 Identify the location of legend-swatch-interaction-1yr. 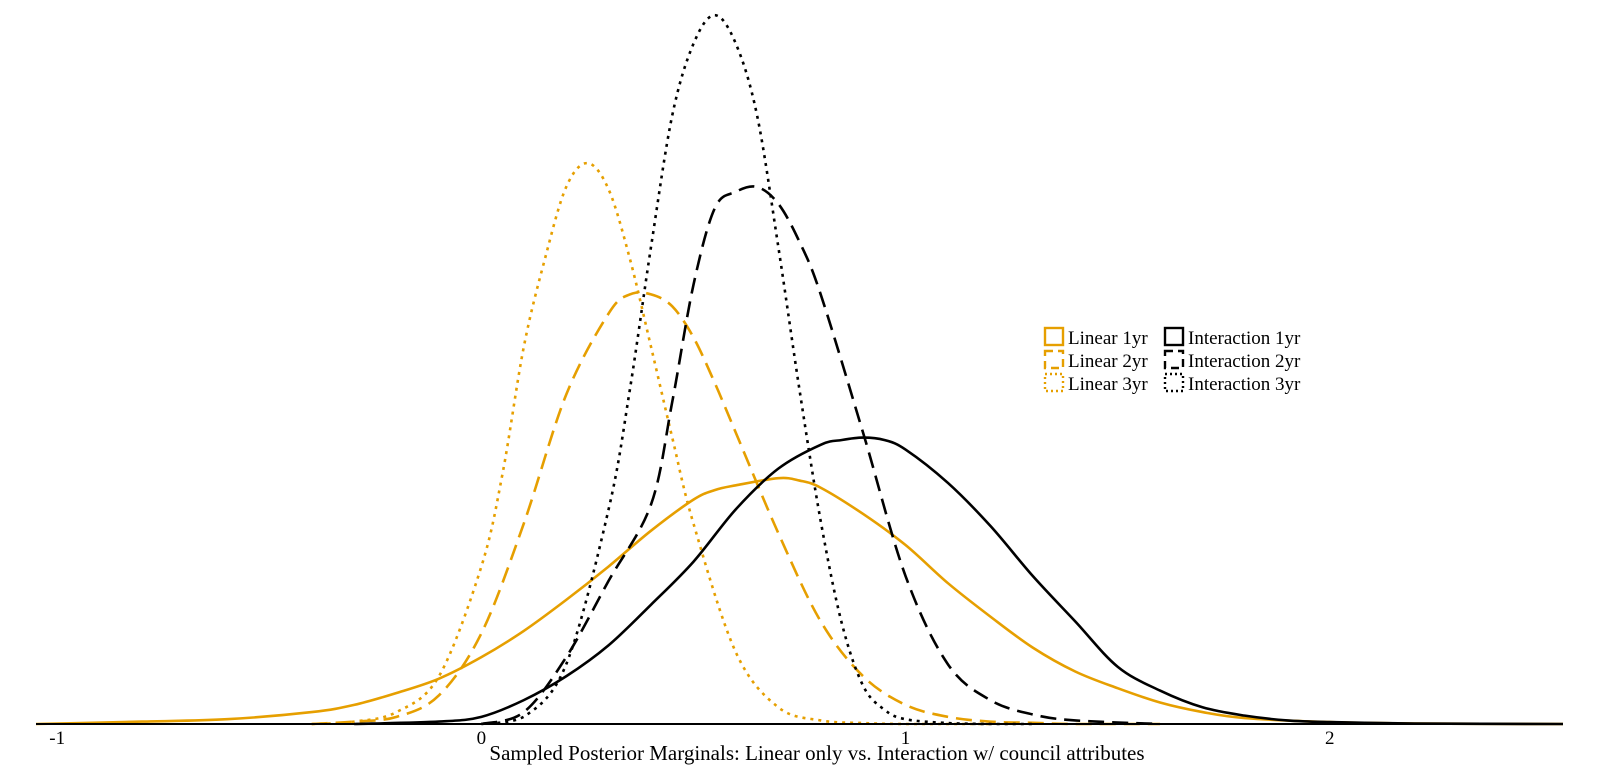
(1174, 336).